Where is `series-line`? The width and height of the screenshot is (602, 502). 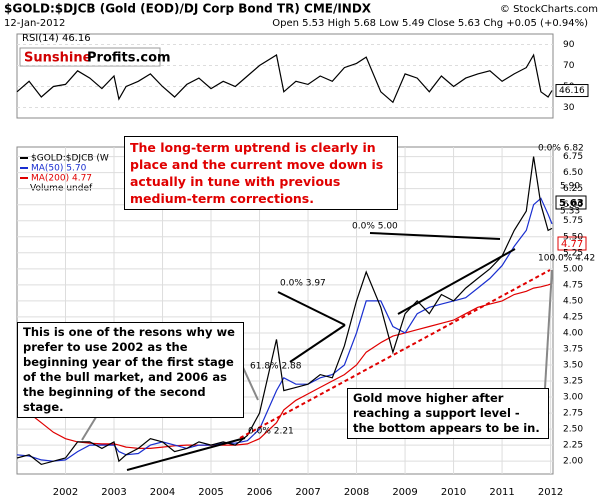 series-line is located at coordinates (284, 78).